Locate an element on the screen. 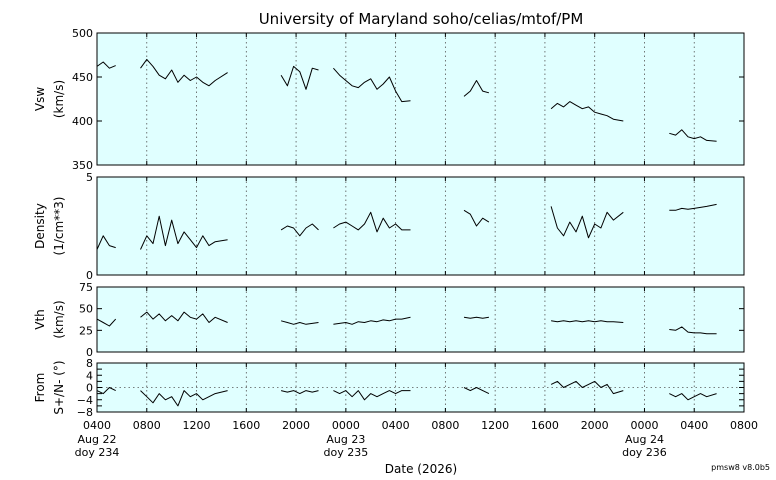 This screenshot has width=776, height=480. y-tick-label: −4 is located at coordinates (85, 400).